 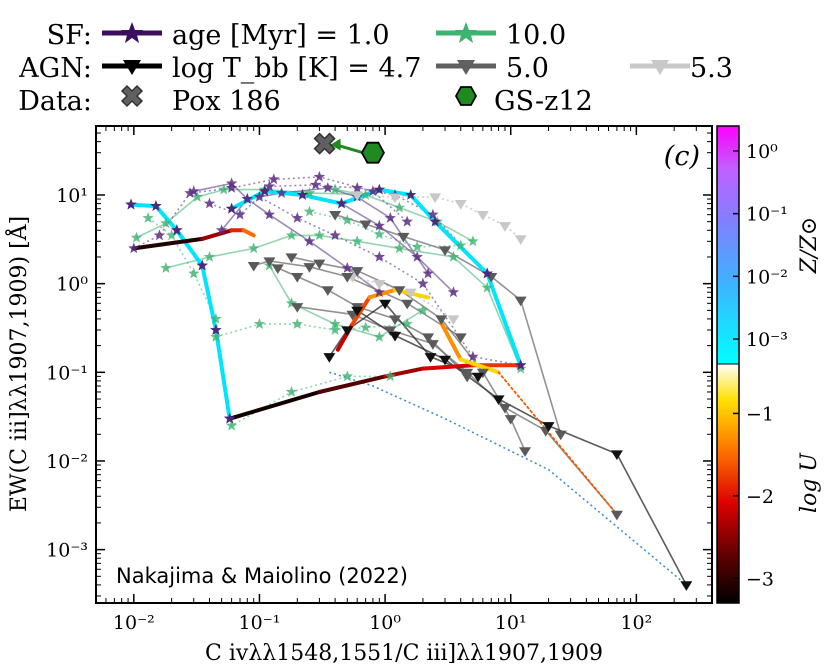 I want to click on colorbar-metallicity, so click(x=728, y=245).